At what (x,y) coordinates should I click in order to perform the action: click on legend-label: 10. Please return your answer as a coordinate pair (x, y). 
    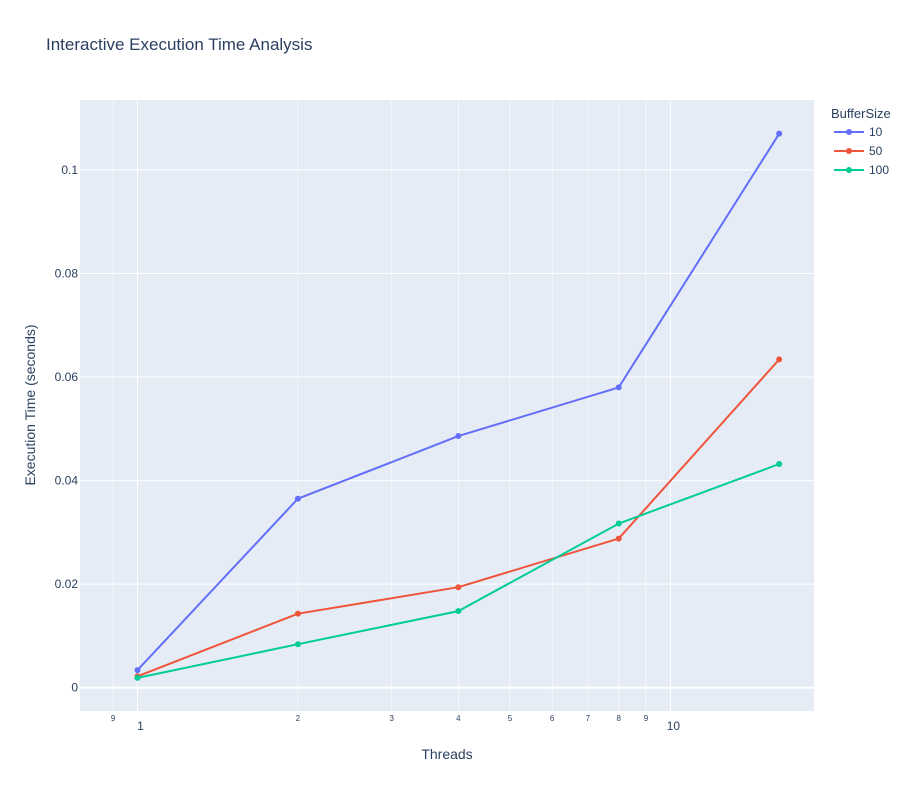
    Looking at the image, I should click on (876, 132).